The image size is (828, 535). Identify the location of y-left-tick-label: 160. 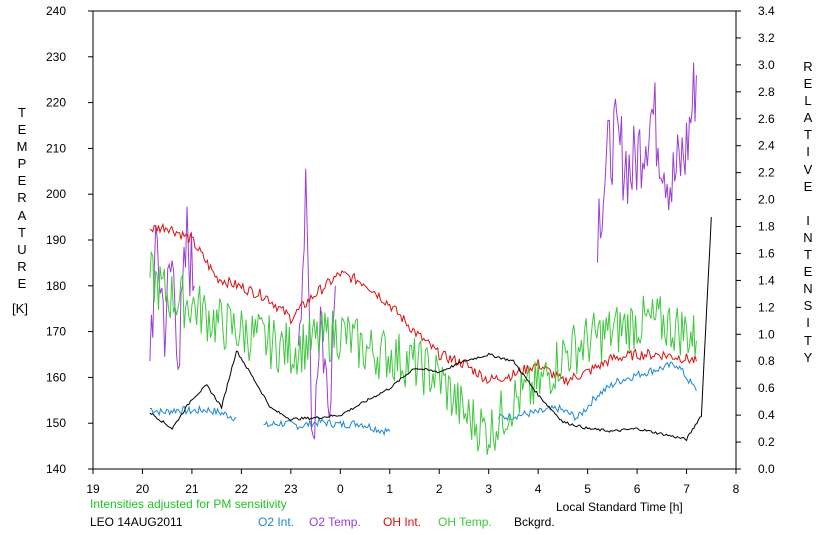
(56, 377).